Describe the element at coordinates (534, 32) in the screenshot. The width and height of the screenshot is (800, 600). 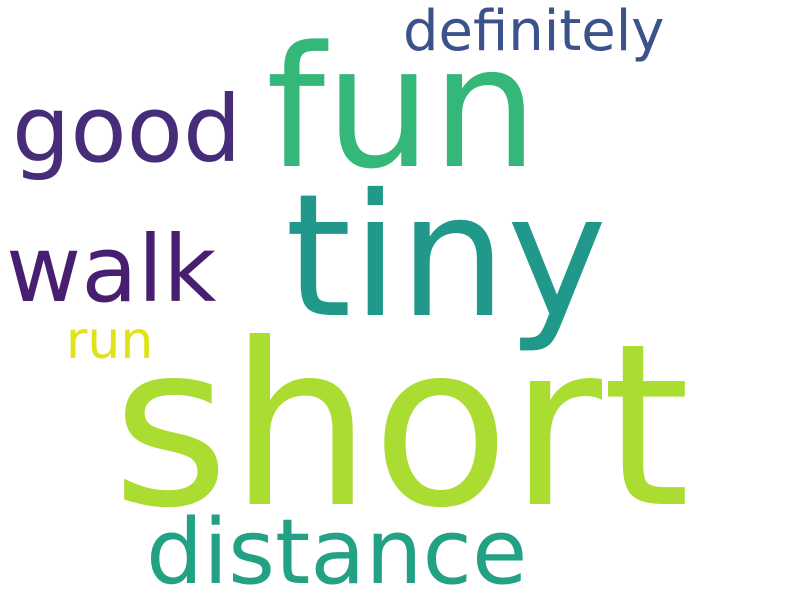
I see `word-definitely: definitely` at that location.